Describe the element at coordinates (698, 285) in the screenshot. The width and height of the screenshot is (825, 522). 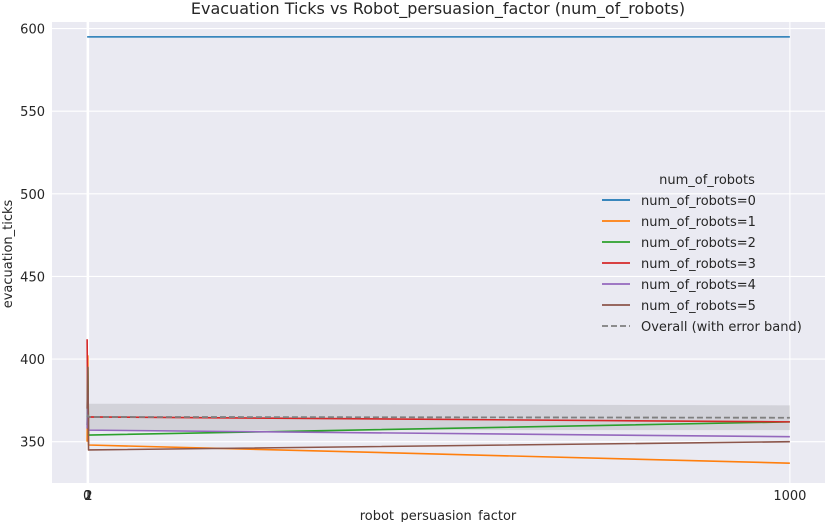
I see `legend-entry: num_of_robots=4` at that location.